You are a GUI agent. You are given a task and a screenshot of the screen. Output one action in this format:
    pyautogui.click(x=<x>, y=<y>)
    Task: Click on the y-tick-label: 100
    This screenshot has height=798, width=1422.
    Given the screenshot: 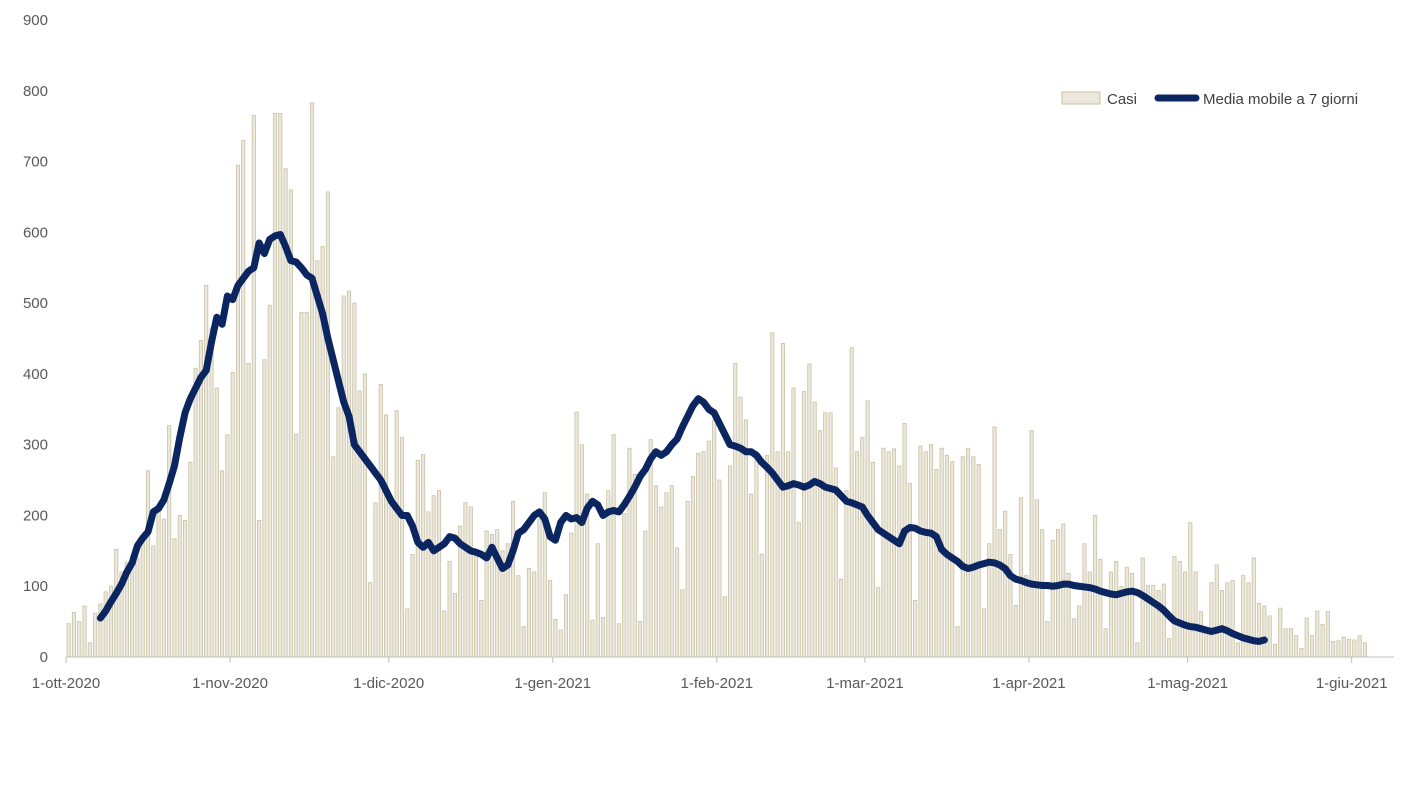 What is the action you would take?
    pyautogui.click(x=35, y=586)
    